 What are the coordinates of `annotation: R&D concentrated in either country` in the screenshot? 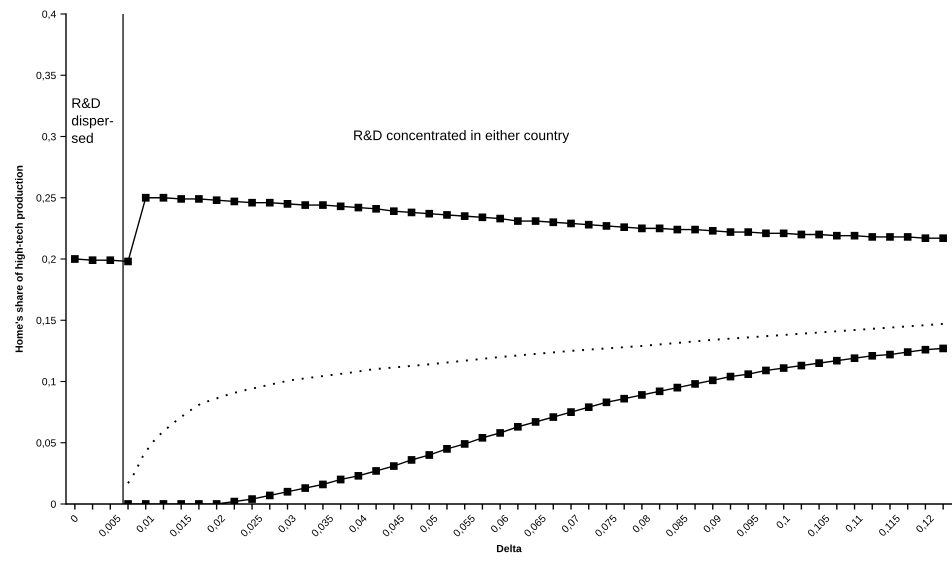 It's located at (462, 136).